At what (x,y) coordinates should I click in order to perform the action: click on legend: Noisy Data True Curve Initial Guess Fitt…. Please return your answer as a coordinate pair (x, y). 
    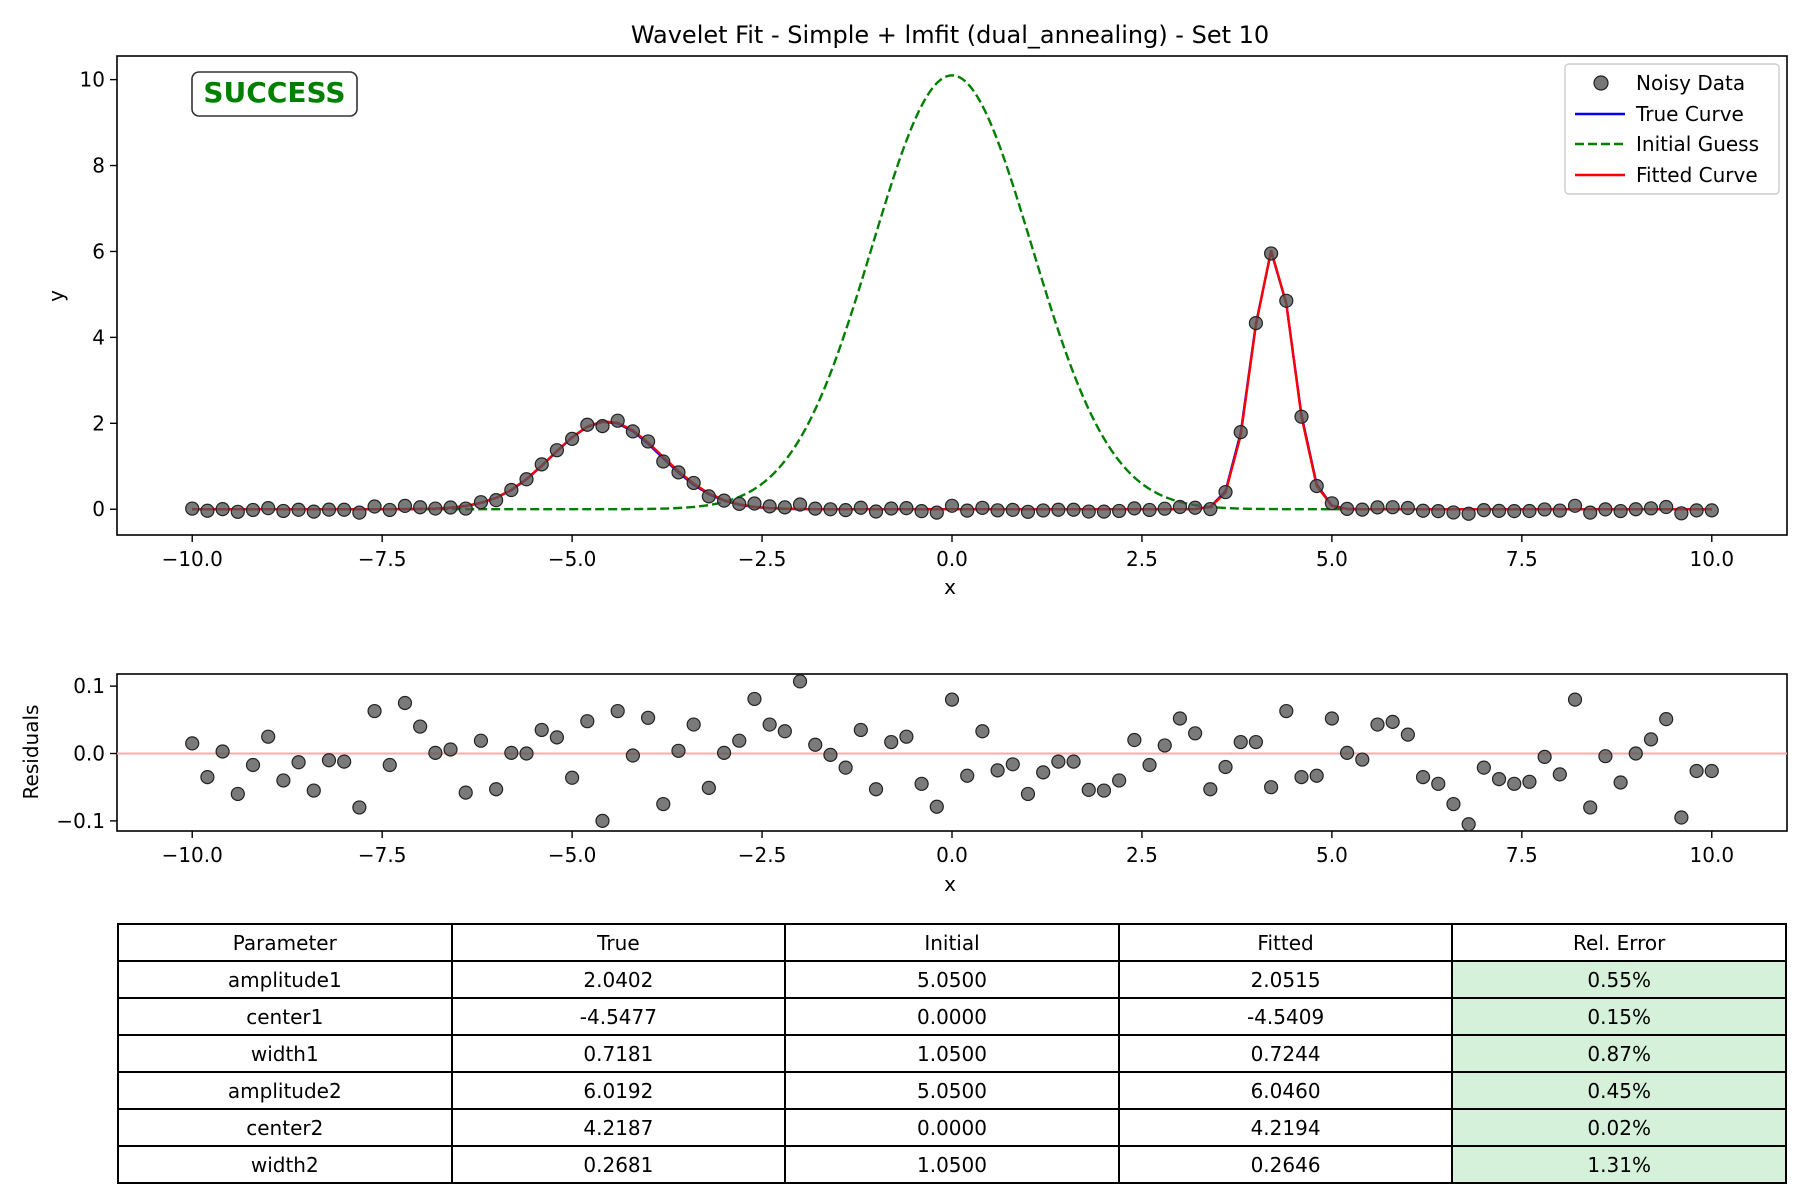
    Looking at the image, I should click on (1672, 129).